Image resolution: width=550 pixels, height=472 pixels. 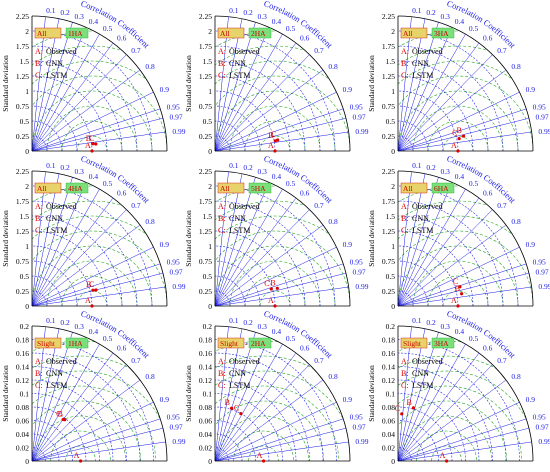 I want to click on y-tick-label: 1.5, so click(x=391, y=216).